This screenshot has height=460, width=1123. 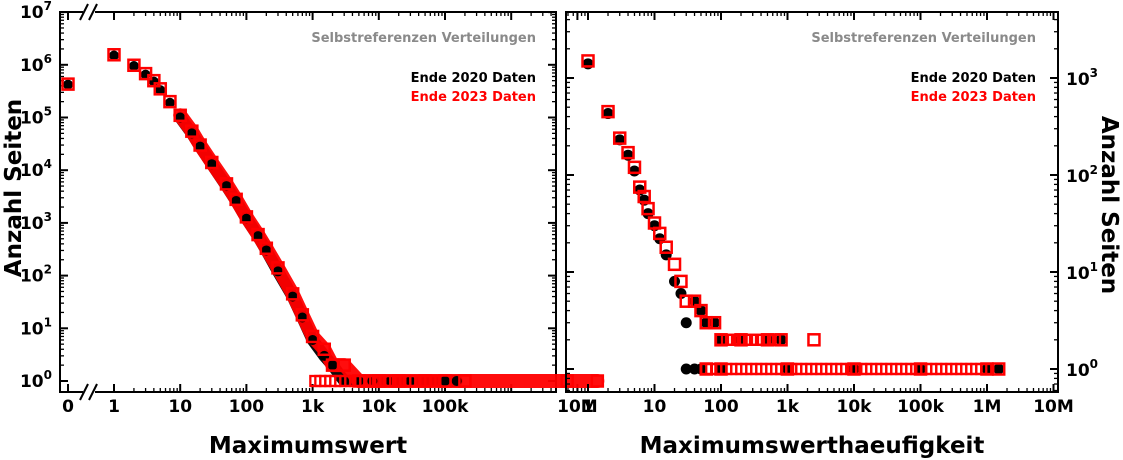 I want to click on right-x-tick-label: 1, so click(x=588, y=407).